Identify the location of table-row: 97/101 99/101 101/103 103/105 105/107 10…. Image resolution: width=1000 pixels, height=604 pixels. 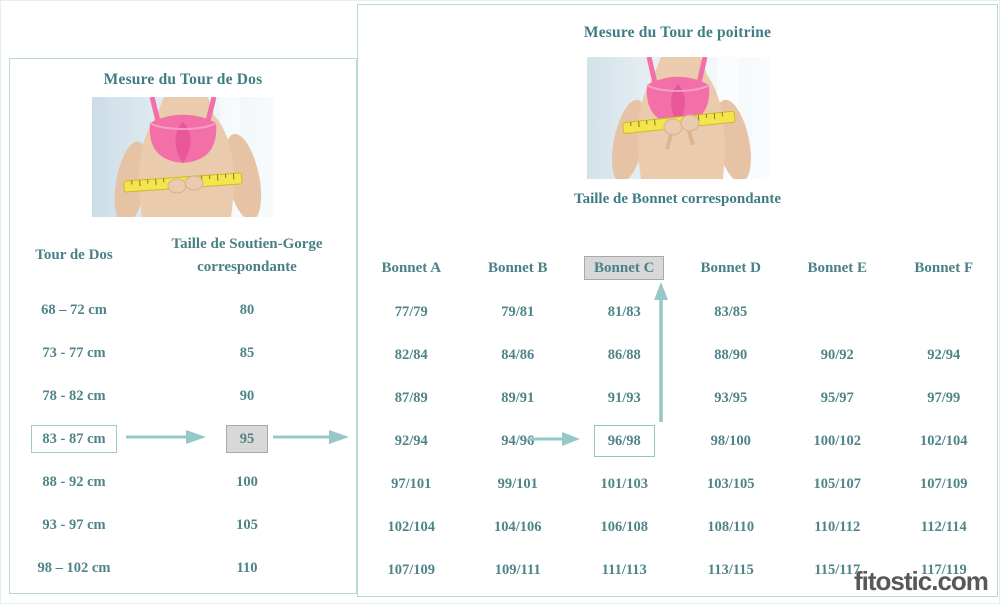
(677, 483).